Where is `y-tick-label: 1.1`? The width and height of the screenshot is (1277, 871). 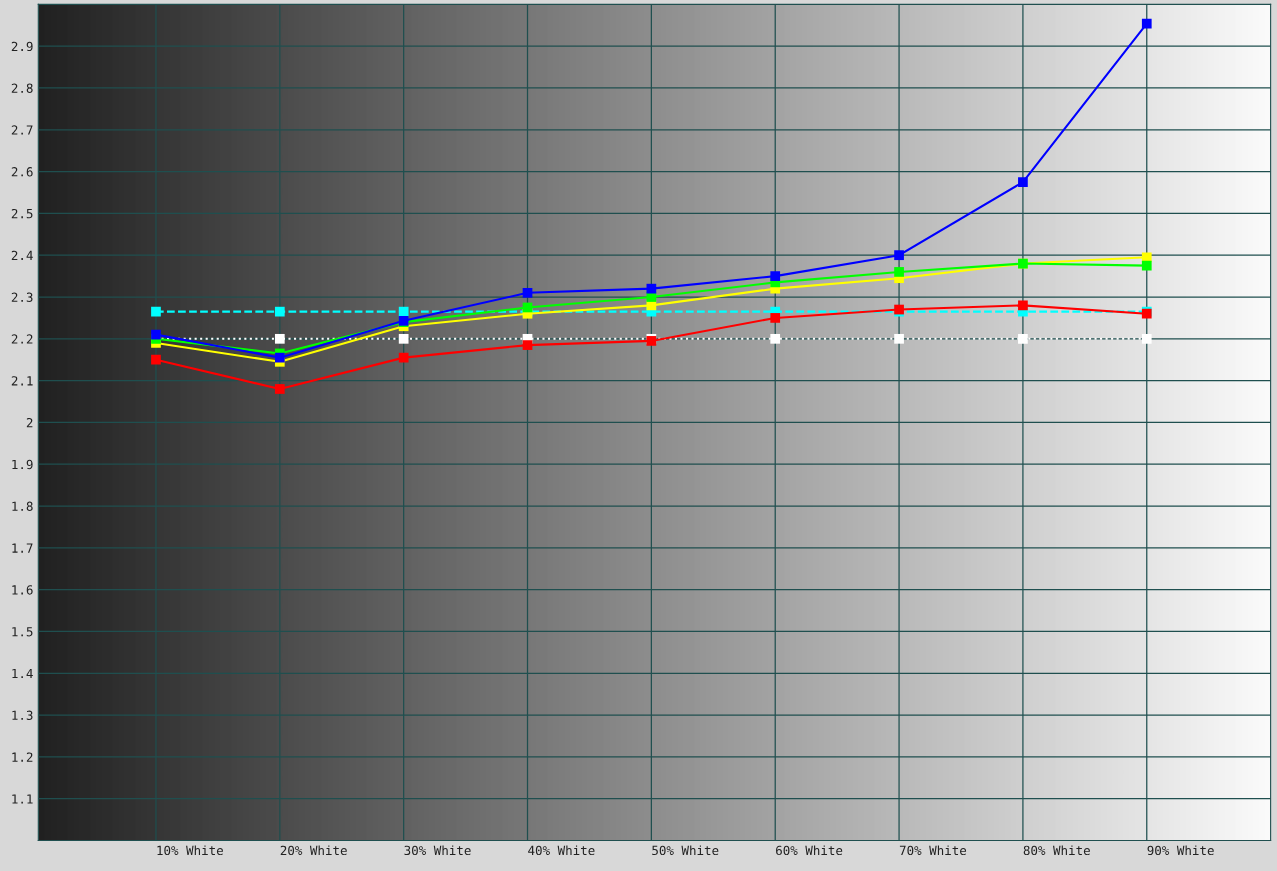
y-tick-label: 1.1 is located at coordinates (22, 799).